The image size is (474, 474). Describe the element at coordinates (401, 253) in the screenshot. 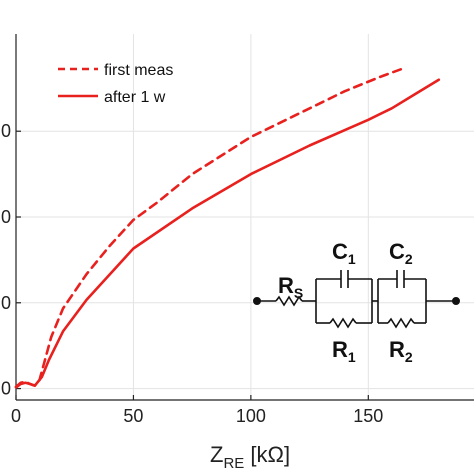

I see `circuit-label-c2: C2` at that location.